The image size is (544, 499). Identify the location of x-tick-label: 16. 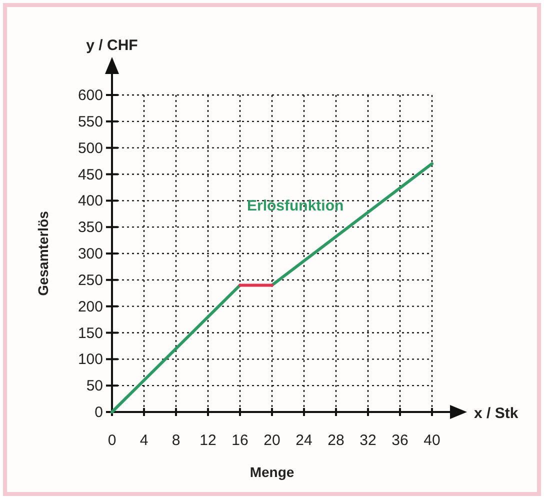
(240, 440).